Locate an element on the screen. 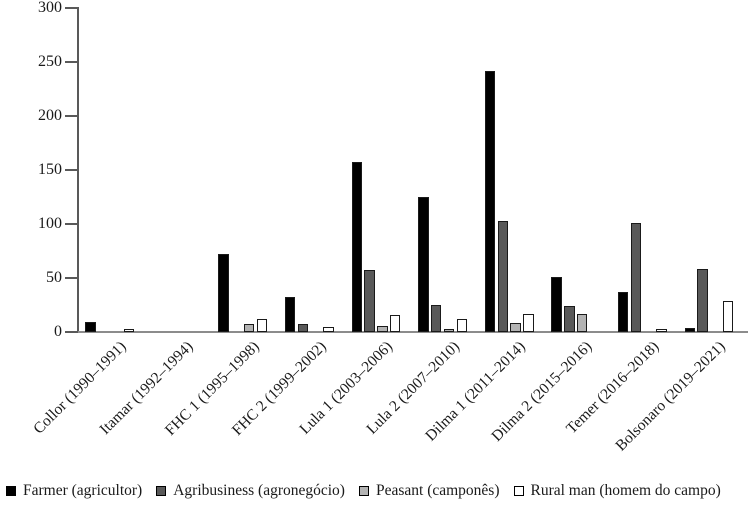 This screenshot has height=507, width=750. legend-label: Farmer (agricultor) is located at coordinates (83, 490).